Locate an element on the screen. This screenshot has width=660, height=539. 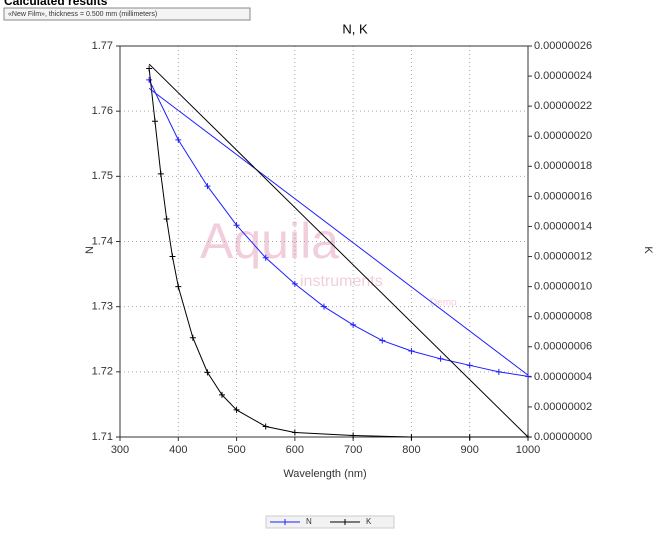
y2-tick-label: 0.00000020 is located at coordinates (563, 136).